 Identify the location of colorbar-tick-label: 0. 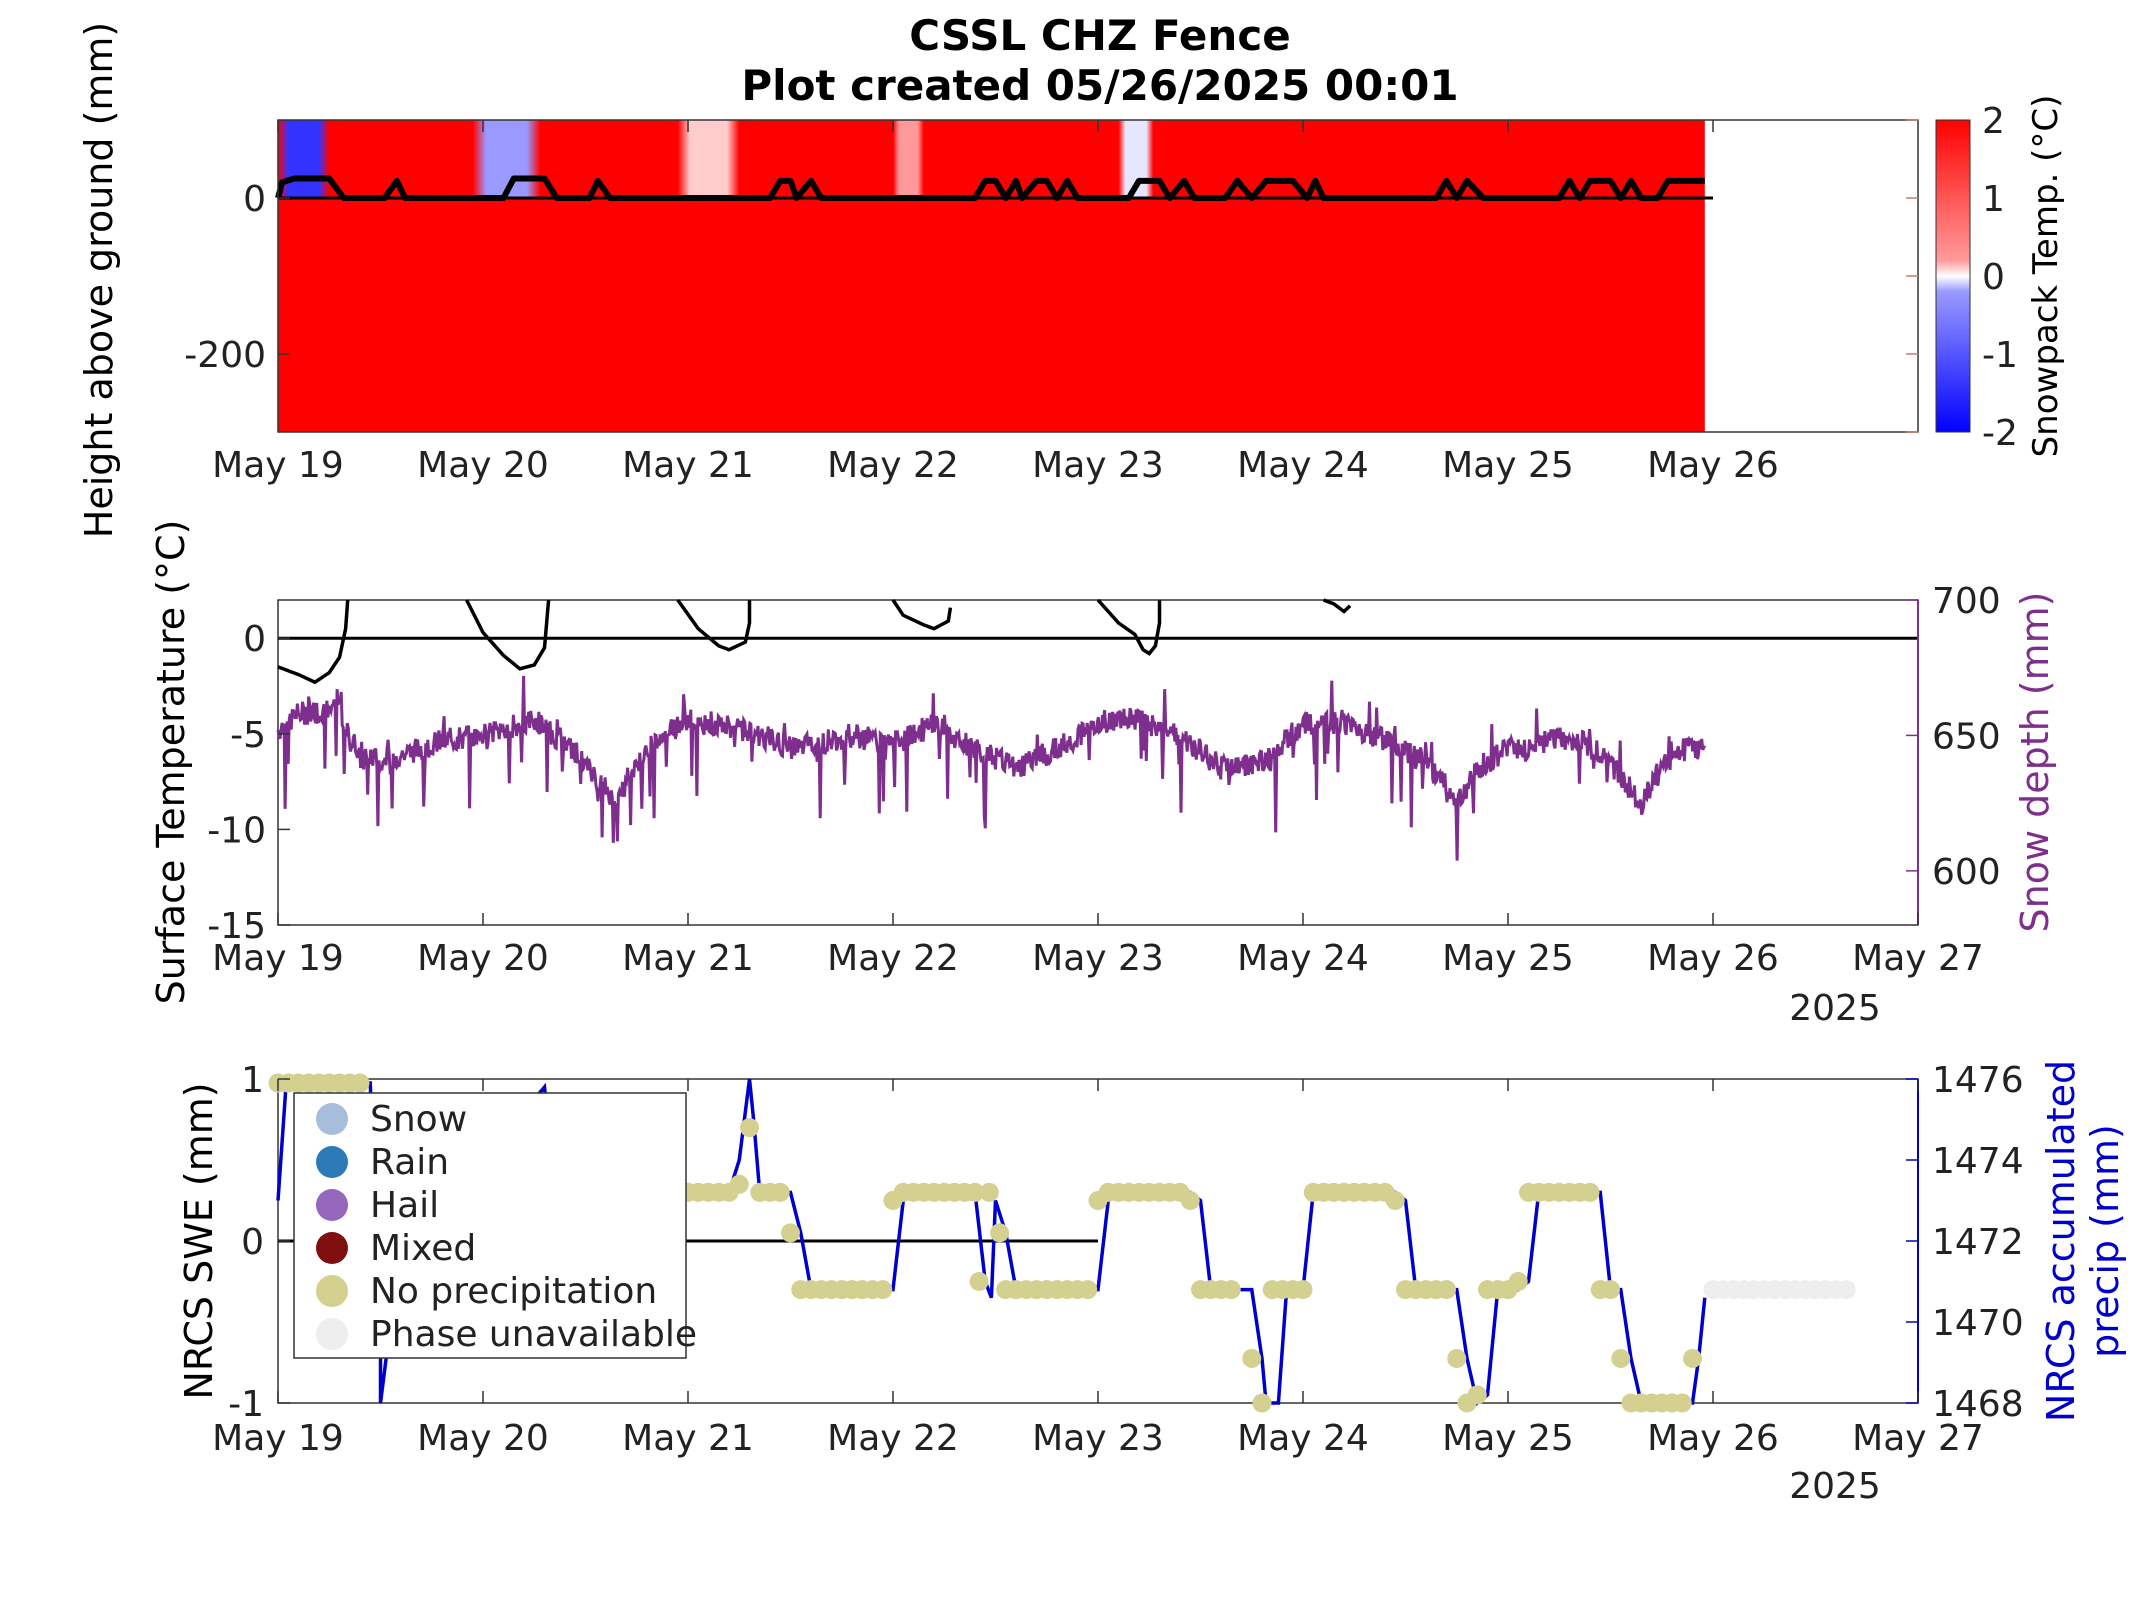
(1993, 277).